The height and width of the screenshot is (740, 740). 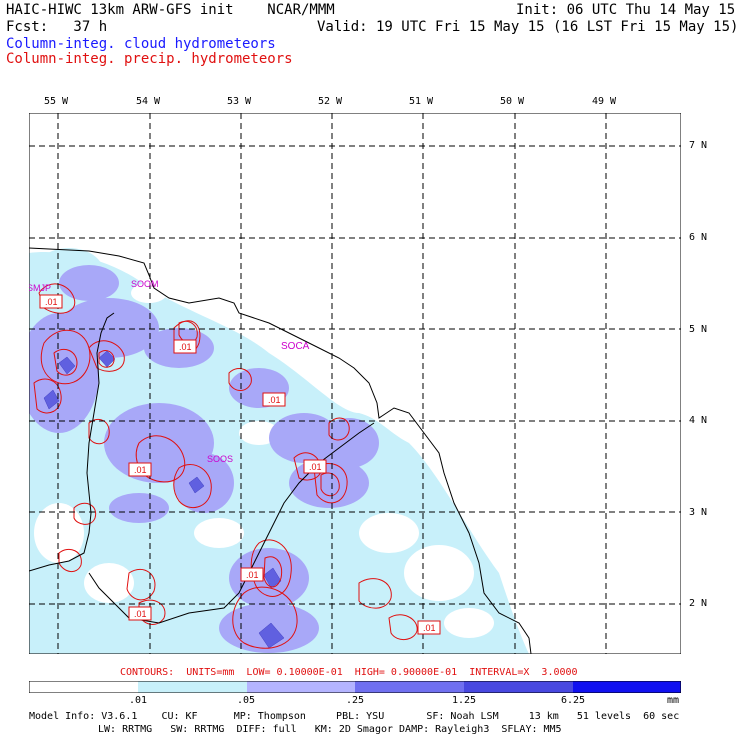 I want to click on lon-label: 52 W, so click(x=330, y=101).